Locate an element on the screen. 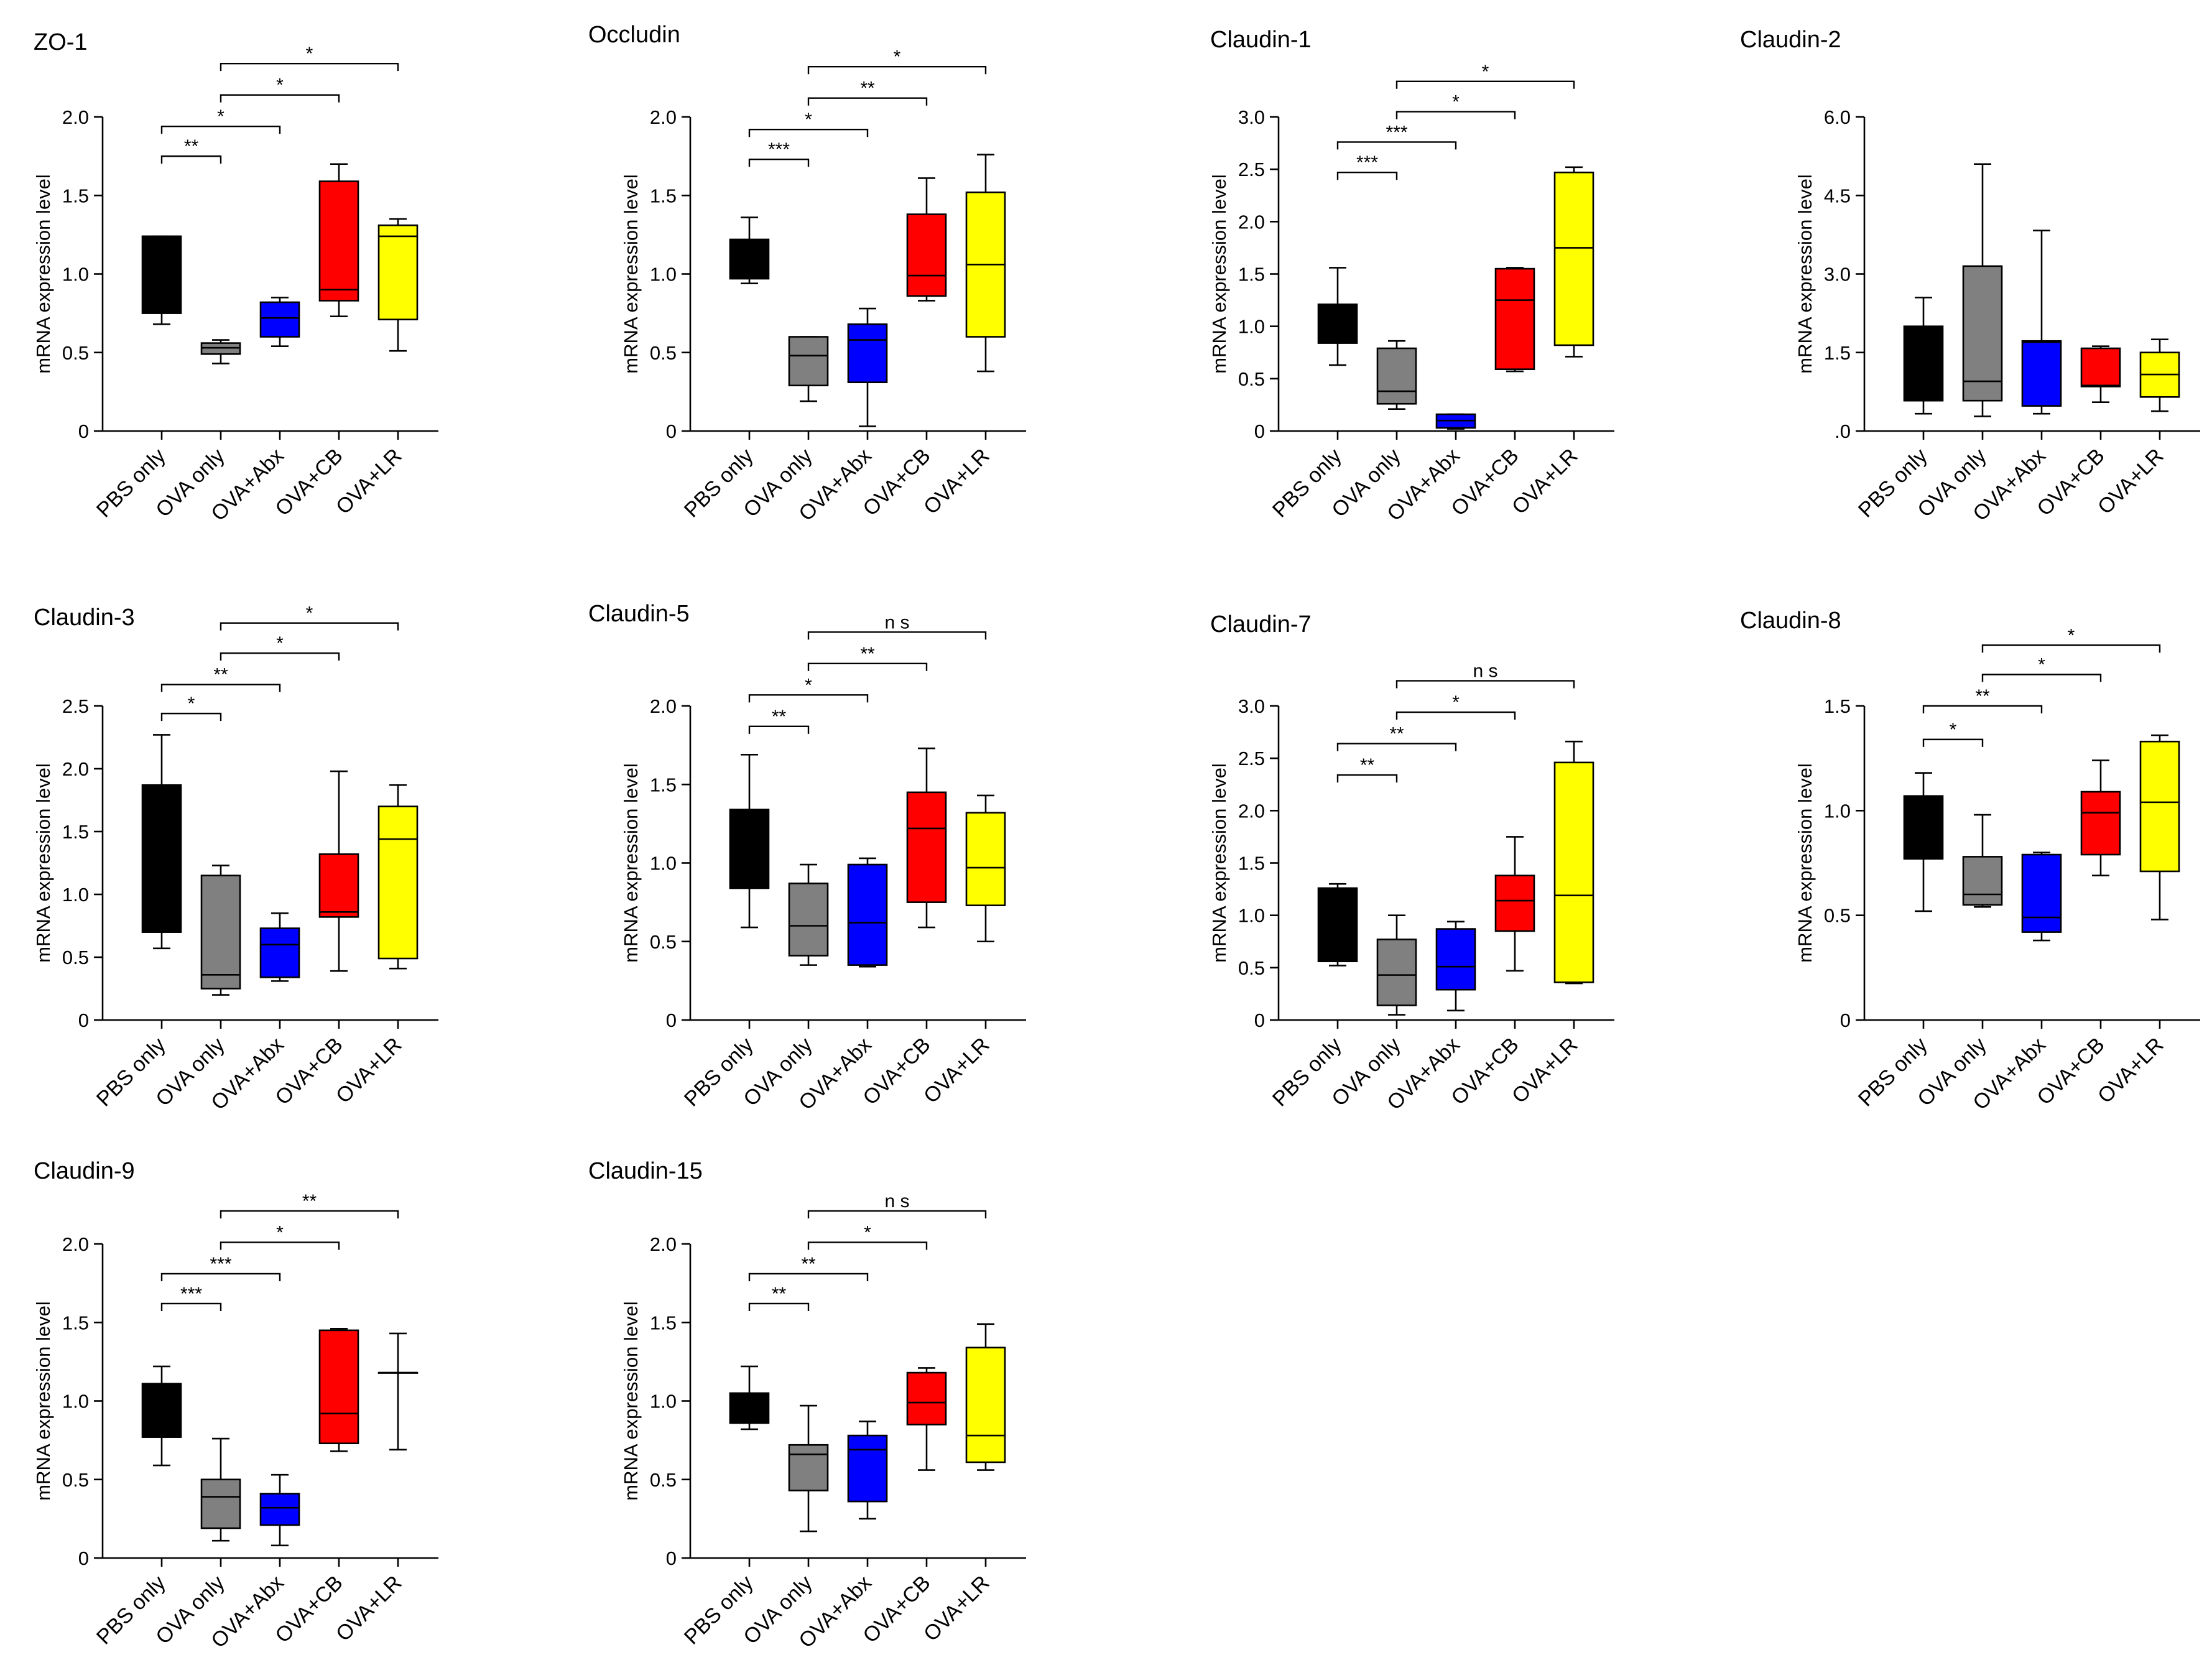 This screenshot has height=1665, width=2212. y-tick-label: 3.0 is located at coordinates (1251, 706).